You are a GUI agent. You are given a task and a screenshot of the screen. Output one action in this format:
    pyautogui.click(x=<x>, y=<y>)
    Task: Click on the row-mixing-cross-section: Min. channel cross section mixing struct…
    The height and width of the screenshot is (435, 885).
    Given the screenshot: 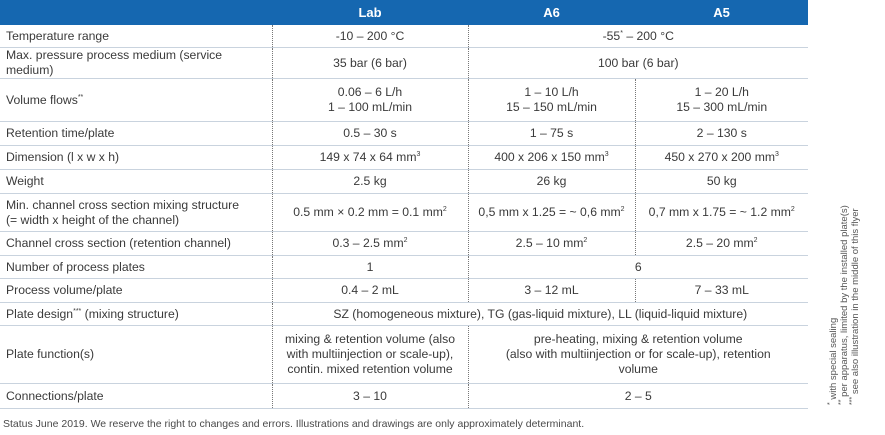 What is the action you would take?
    pyautogui.click(x=404, y=212)
    